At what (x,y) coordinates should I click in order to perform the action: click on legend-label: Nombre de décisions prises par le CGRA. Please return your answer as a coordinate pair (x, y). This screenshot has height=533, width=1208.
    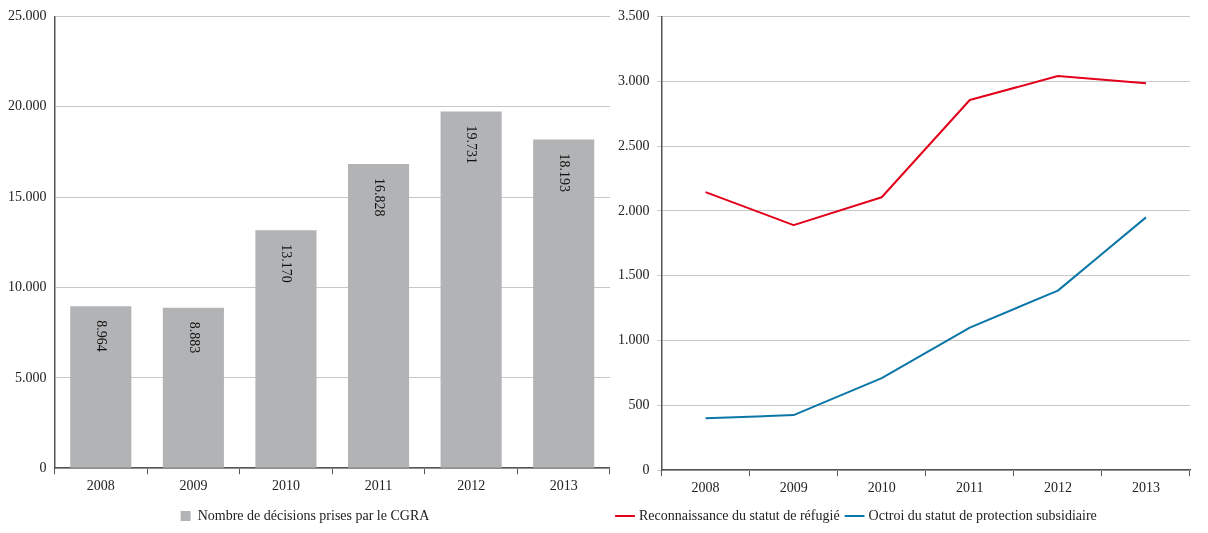
    Looking at the image, I should click on (314, 515).